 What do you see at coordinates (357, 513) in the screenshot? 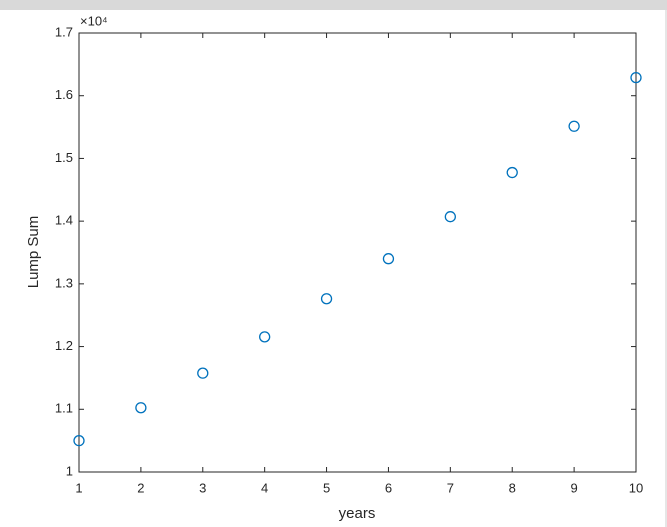
I see `x-axis-label: years` at bounding box center [357, 513].